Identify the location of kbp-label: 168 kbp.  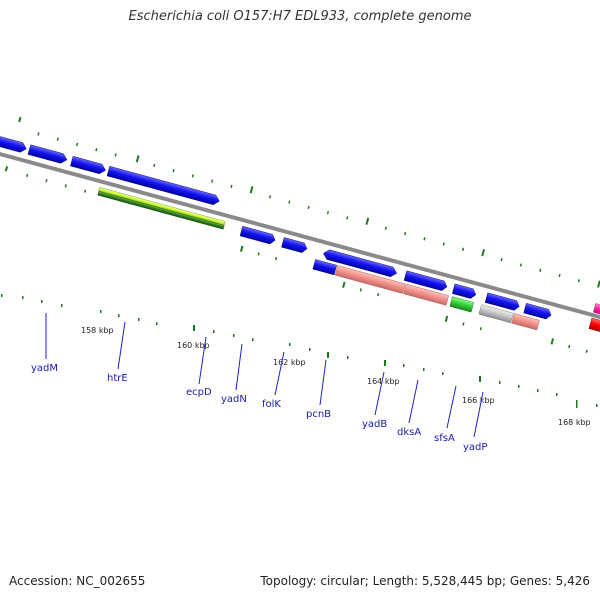
(574, 422).